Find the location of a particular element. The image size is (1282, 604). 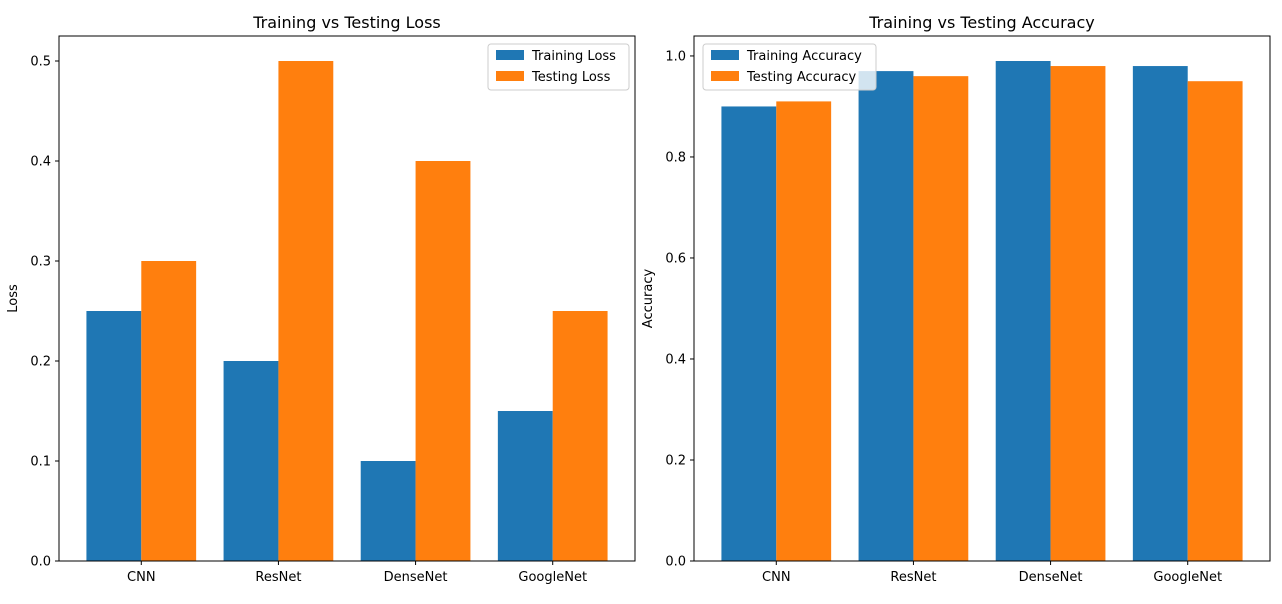

y-tick-label: 0.5 is located at coordinates (40, 62).